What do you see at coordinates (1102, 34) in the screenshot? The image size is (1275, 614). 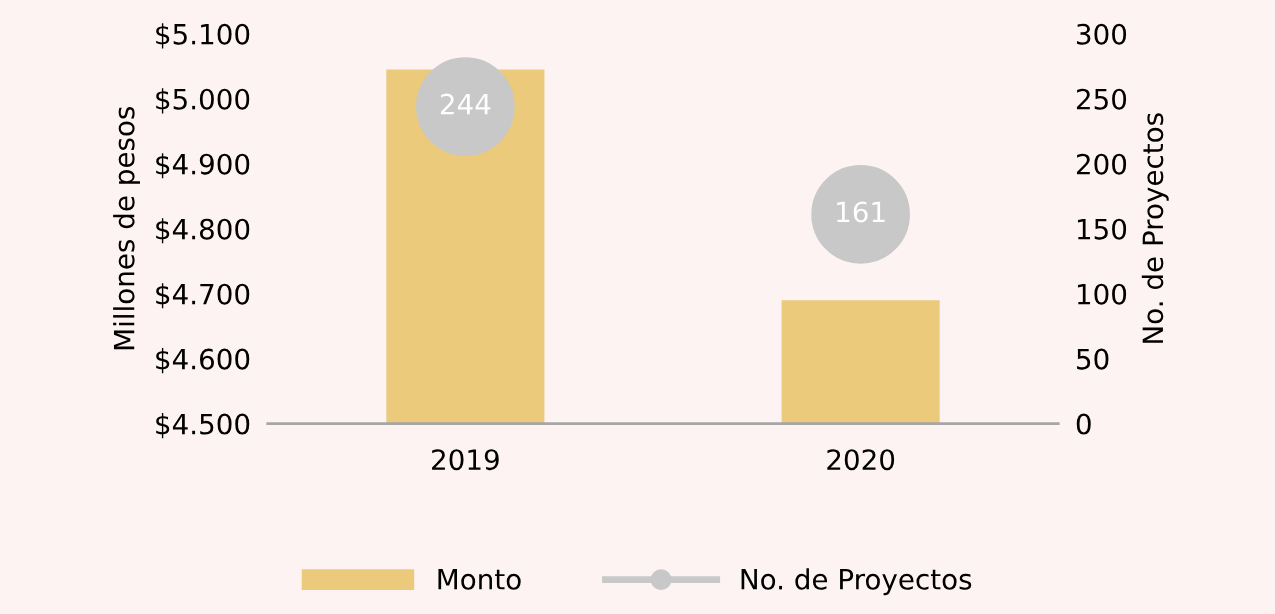 I see `y2-tick-label: 300` at bounding box center [1102, 34].